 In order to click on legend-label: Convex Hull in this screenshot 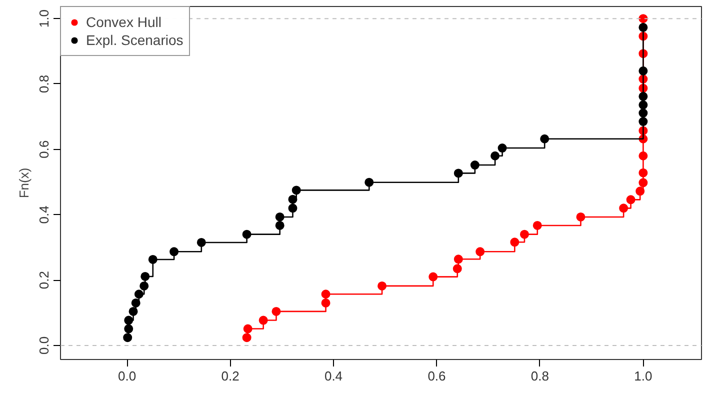, I will do `click(124, 22)`.